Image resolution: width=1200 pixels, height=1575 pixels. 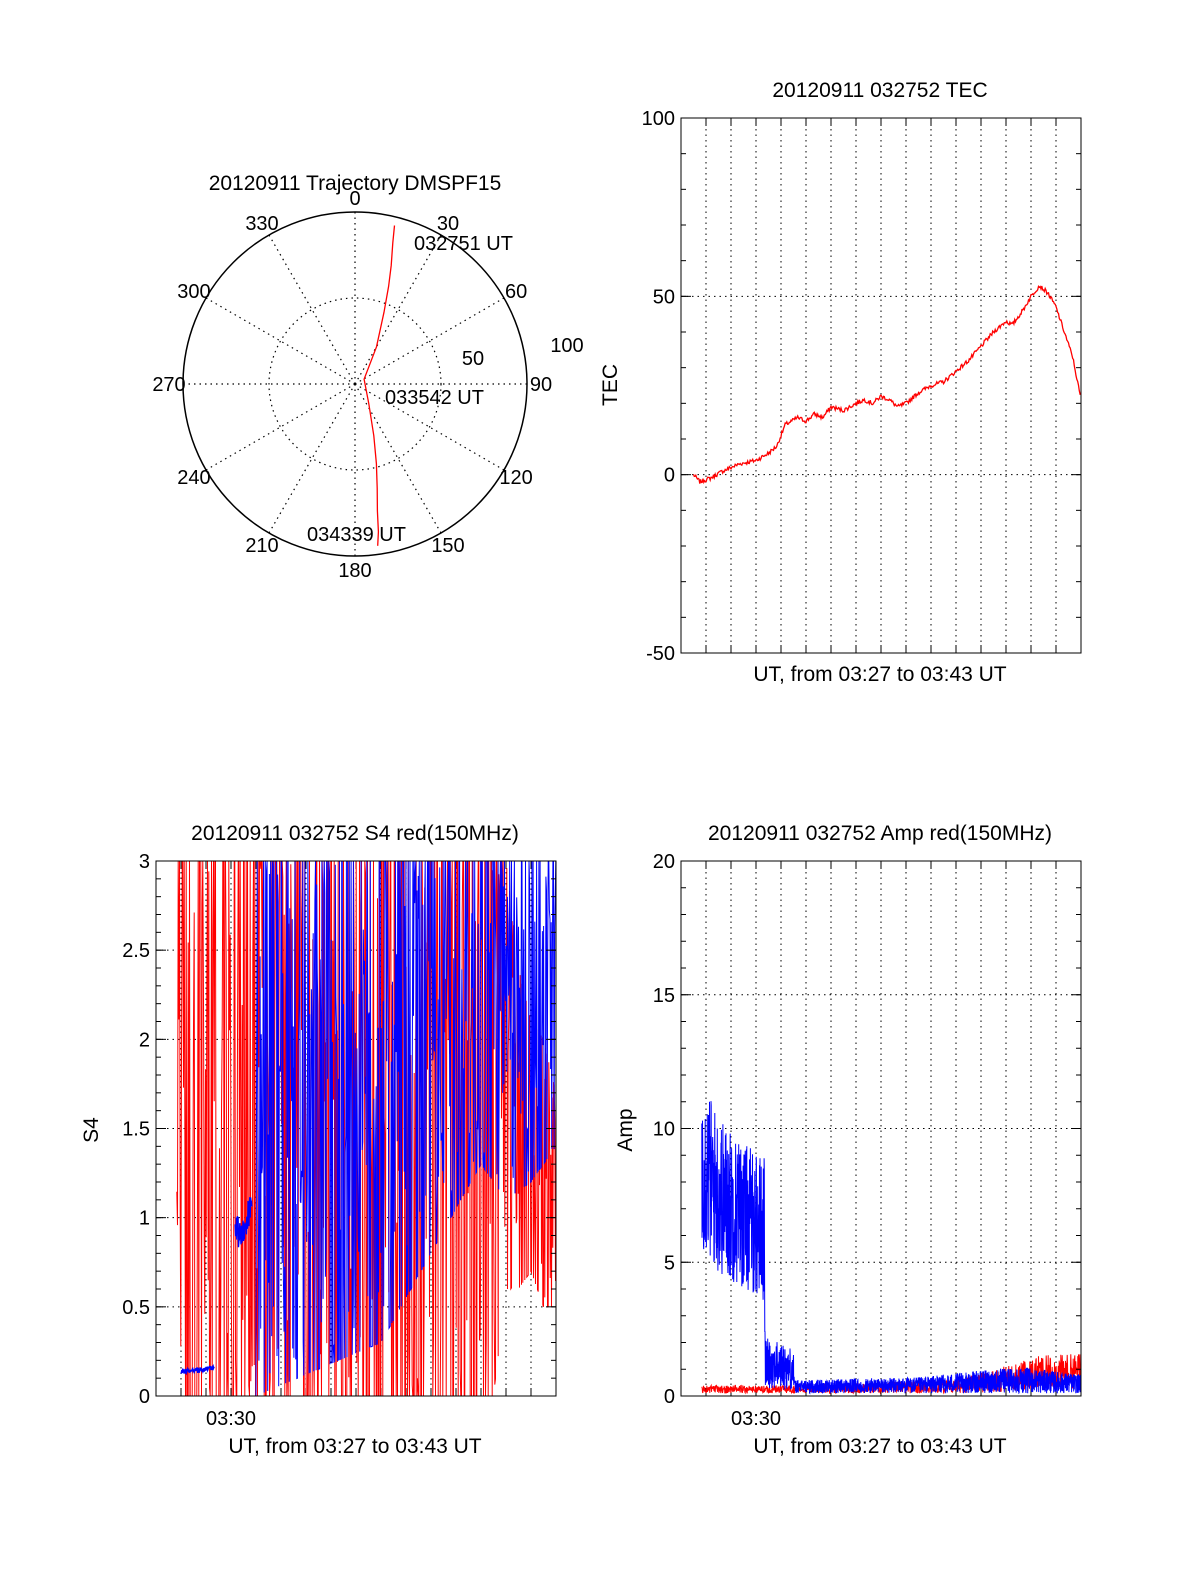 I want to click on tec-y-ticks: -50 0 50 100, so click(x=861, y=386).